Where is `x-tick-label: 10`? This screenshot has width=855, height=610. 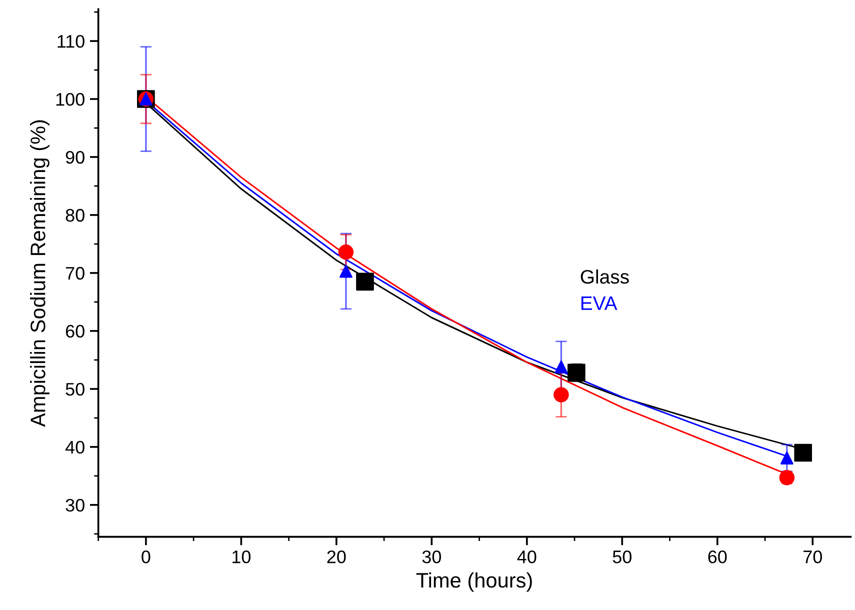
x-tick-label: 10 is located at coordinates (241, 557).